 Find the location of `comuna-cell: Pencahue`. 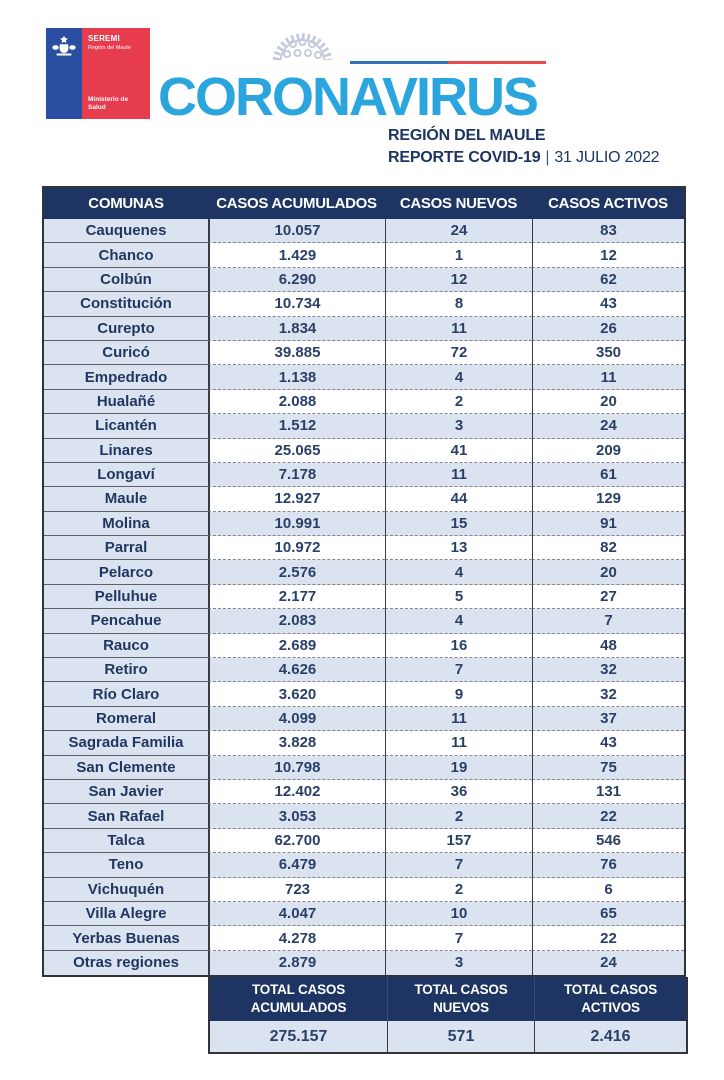

comuna-cell: Pencahue is located at coordinates (126, 621).